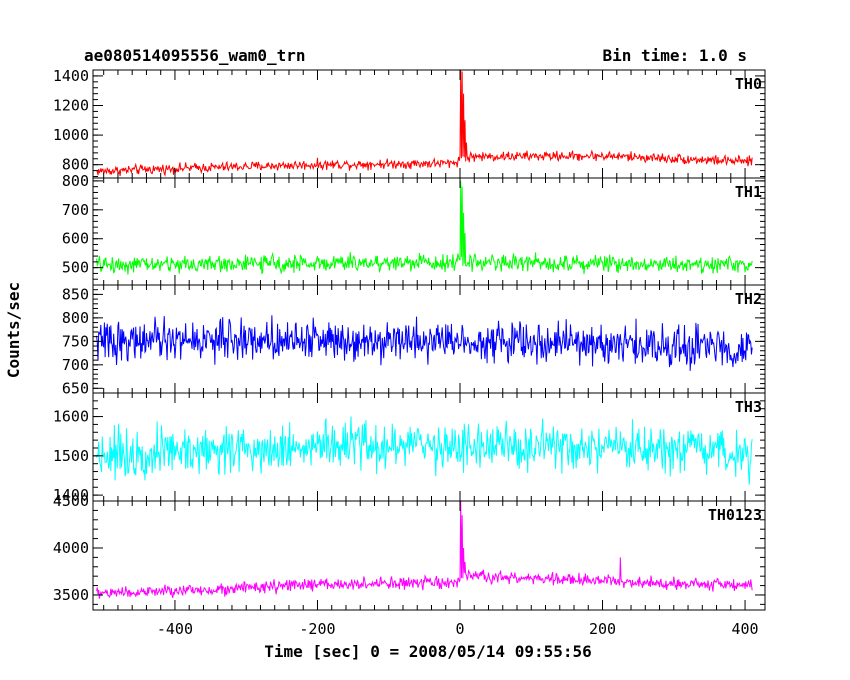 The image size is (850, 680). Describe the element at coordinates (75, 294) in the screenshot. I see `y-tick-label: 850` at that location.